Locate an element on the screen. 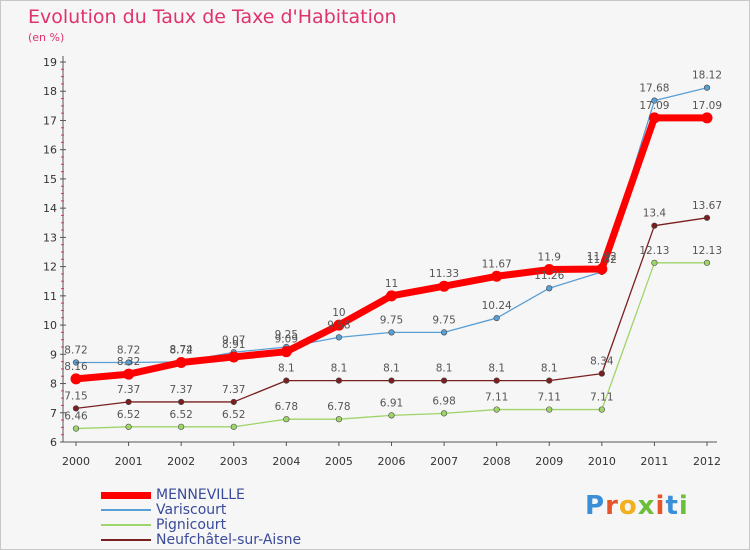 This screenshot has width=750, height=550. data-label: 6.91 is located at coordinates (391, 403).